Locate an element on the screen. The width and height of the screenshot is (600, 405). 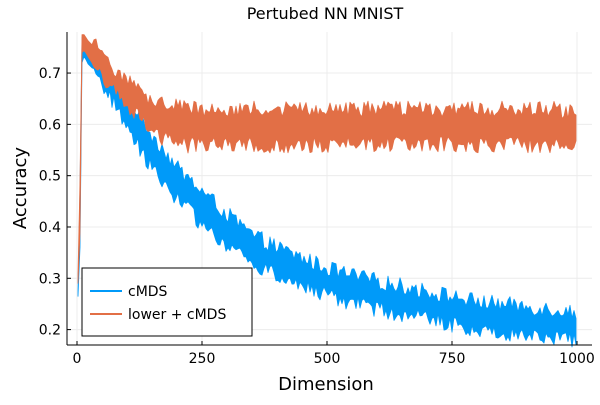
legend-label-cmds: cMDS is located at coordinates (148, 292).